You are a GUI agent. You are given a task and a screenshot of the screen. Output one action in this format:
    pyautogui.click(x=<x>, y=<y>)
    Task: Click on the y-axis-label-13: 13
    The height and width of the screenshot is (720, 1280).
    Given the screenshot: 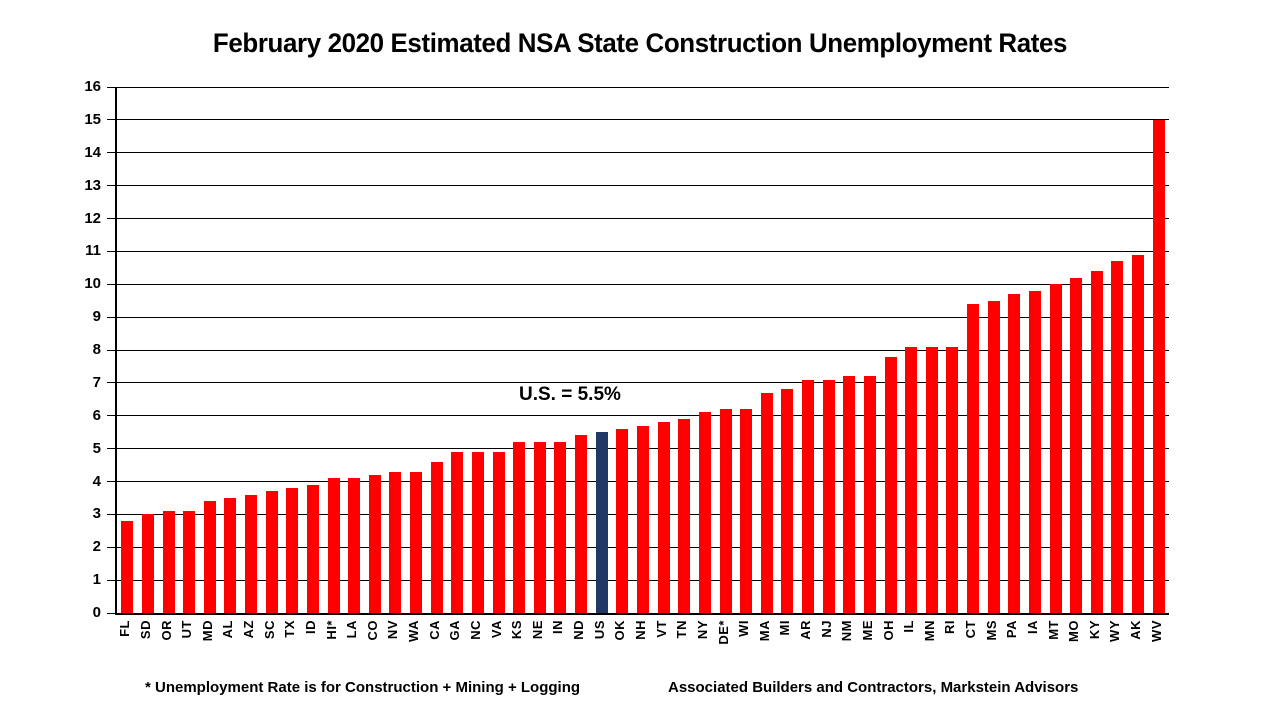 What is the action you would take?
    pyautogui.click(x=92, y=185)
    